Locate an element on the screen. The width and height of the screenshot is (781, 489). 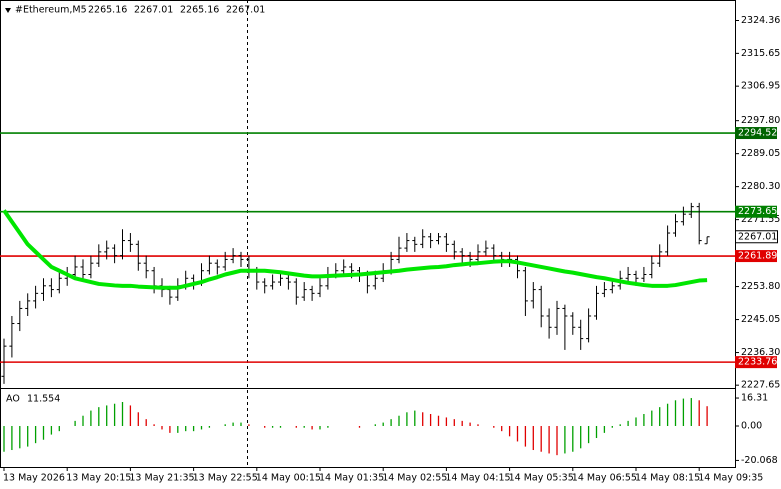
y-tick-label: 2289.05 is located at coordinates (760, 153).